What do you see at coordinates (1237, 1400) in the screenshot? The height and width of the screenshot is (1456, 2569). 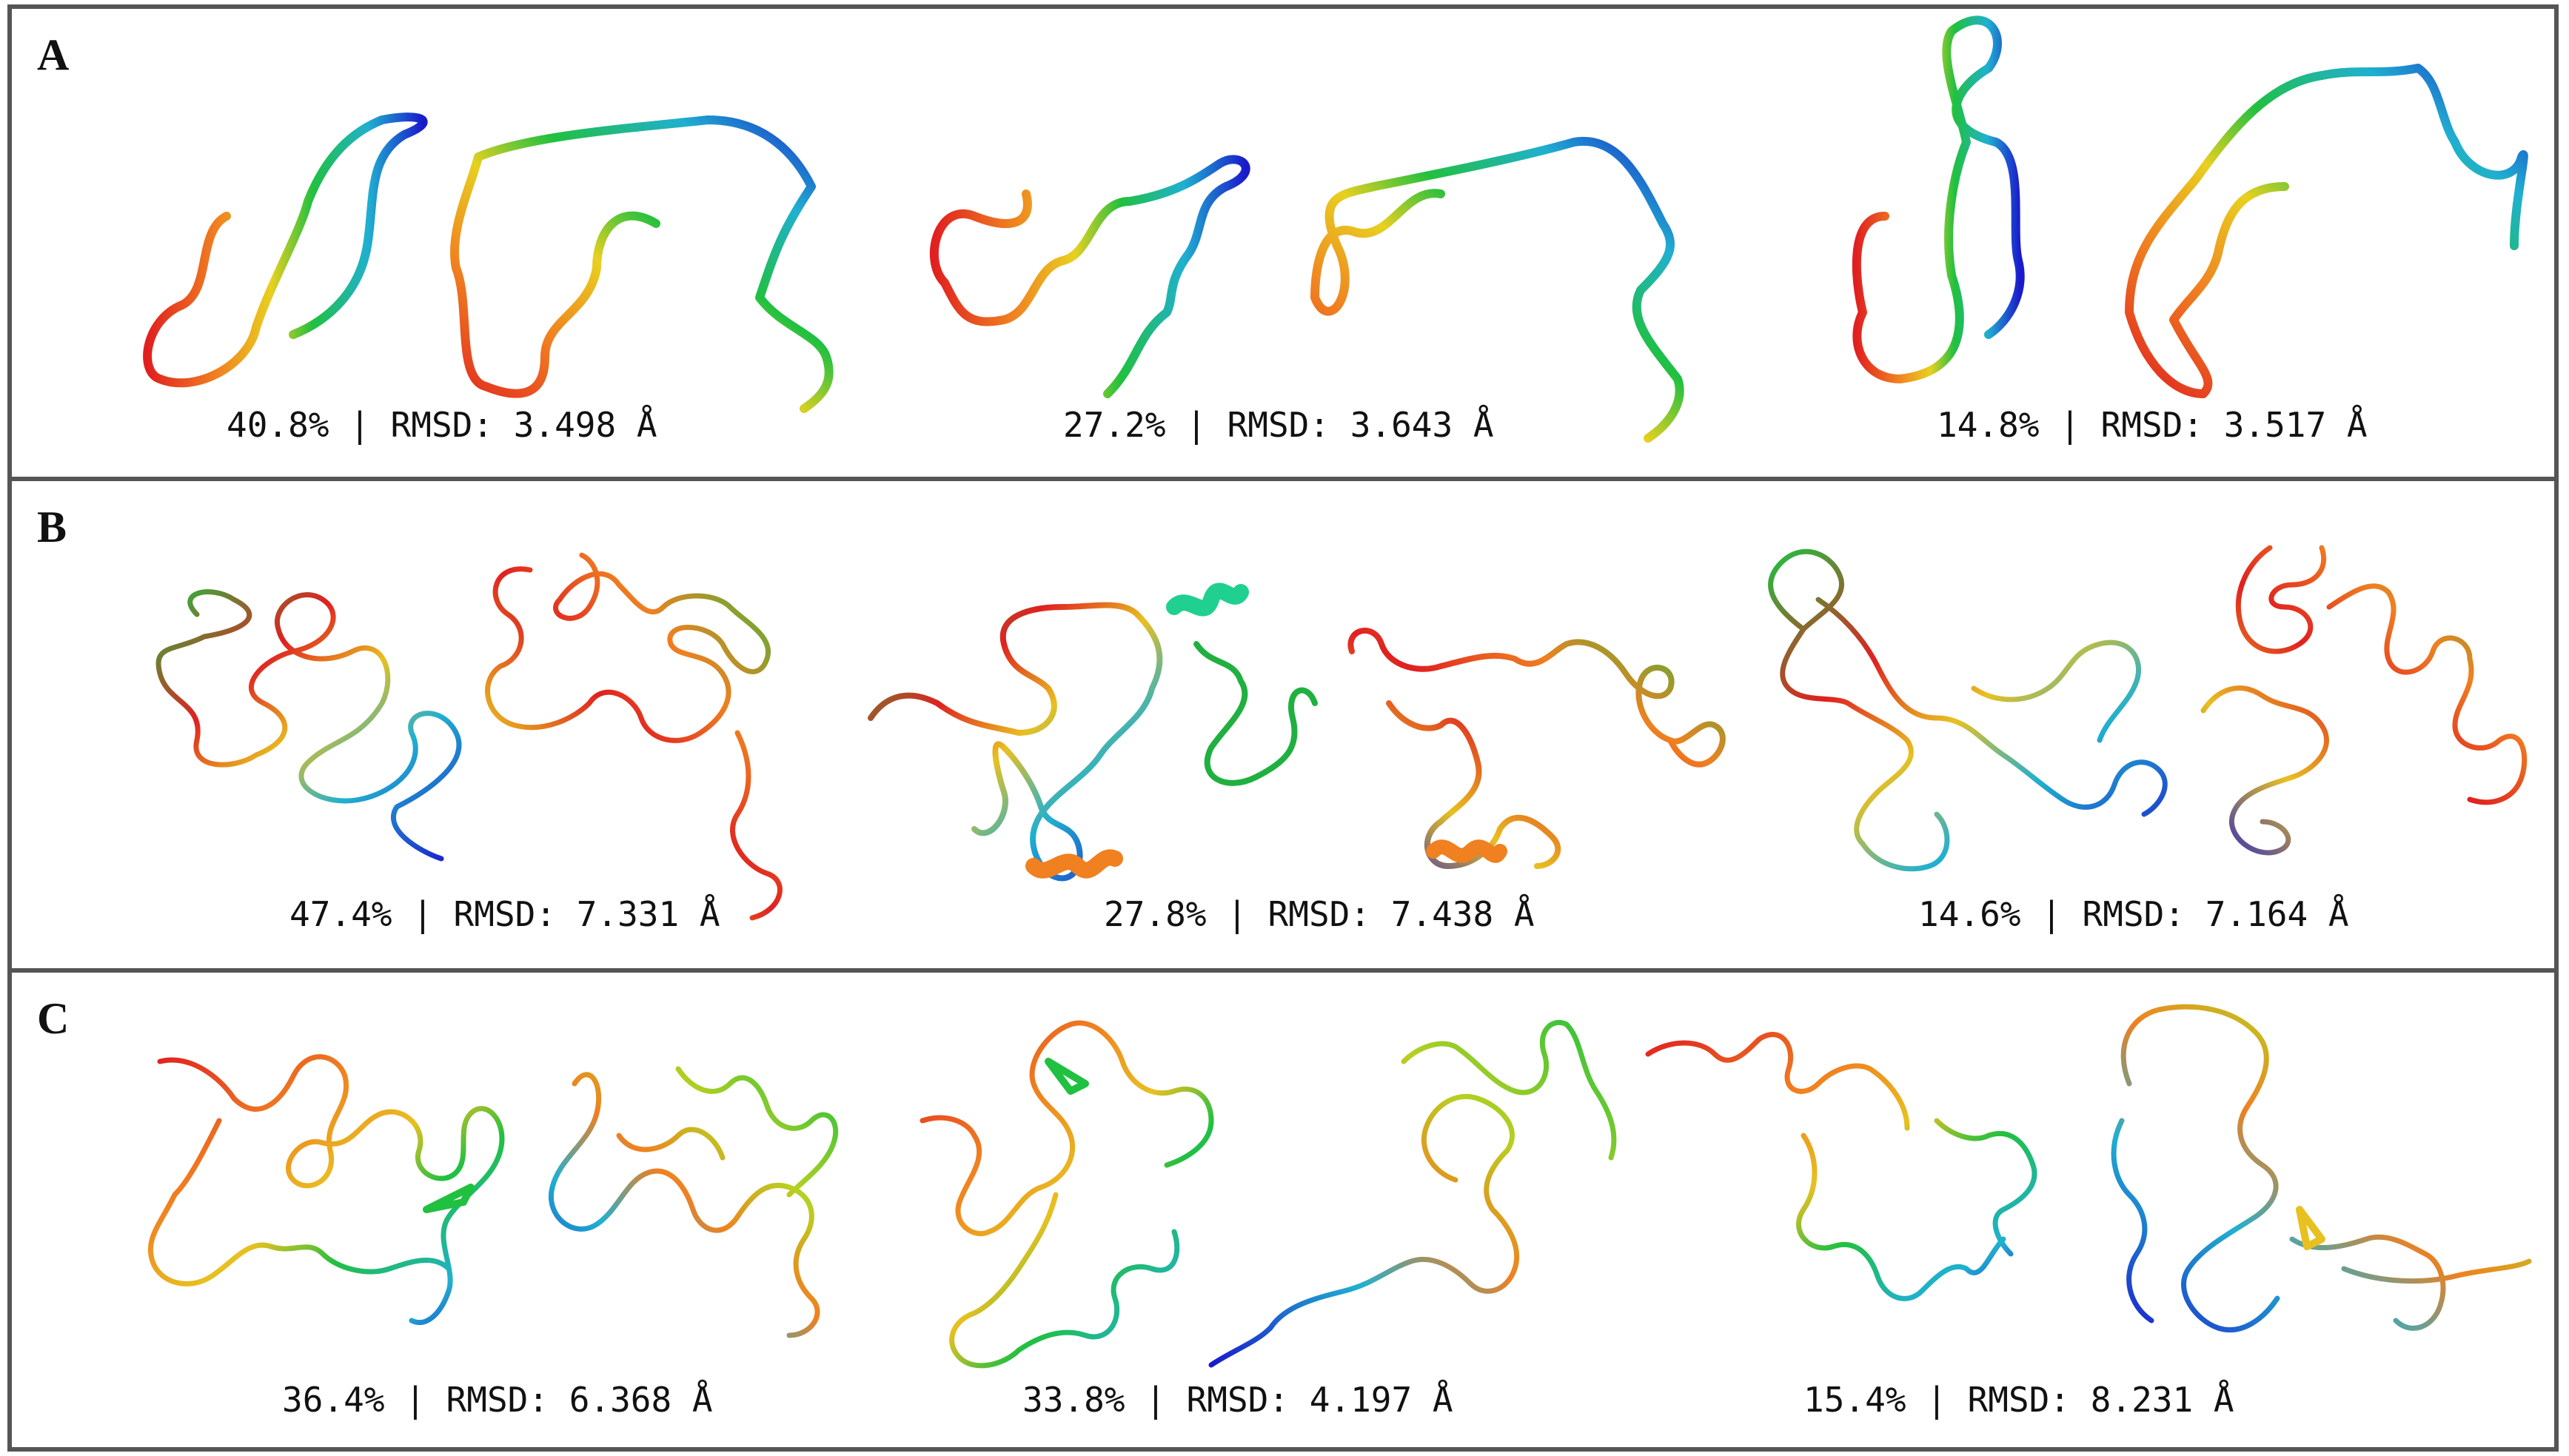 I see `structure-caption: 33.8% | RMSD: 4.197 Å` at bounding box center [1237, 1400].